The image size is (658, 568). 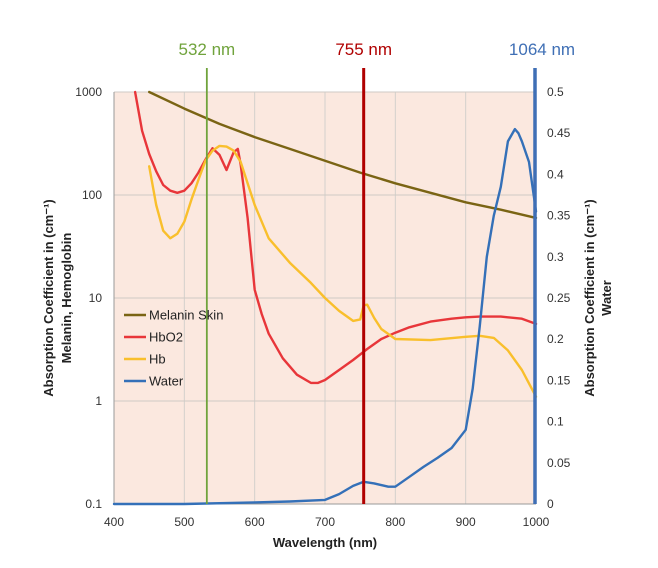 What do you see at coordinates (96, 298) in the screenshot?
I see `y-left-tick-label: 10` at bounding box center [96, 298].